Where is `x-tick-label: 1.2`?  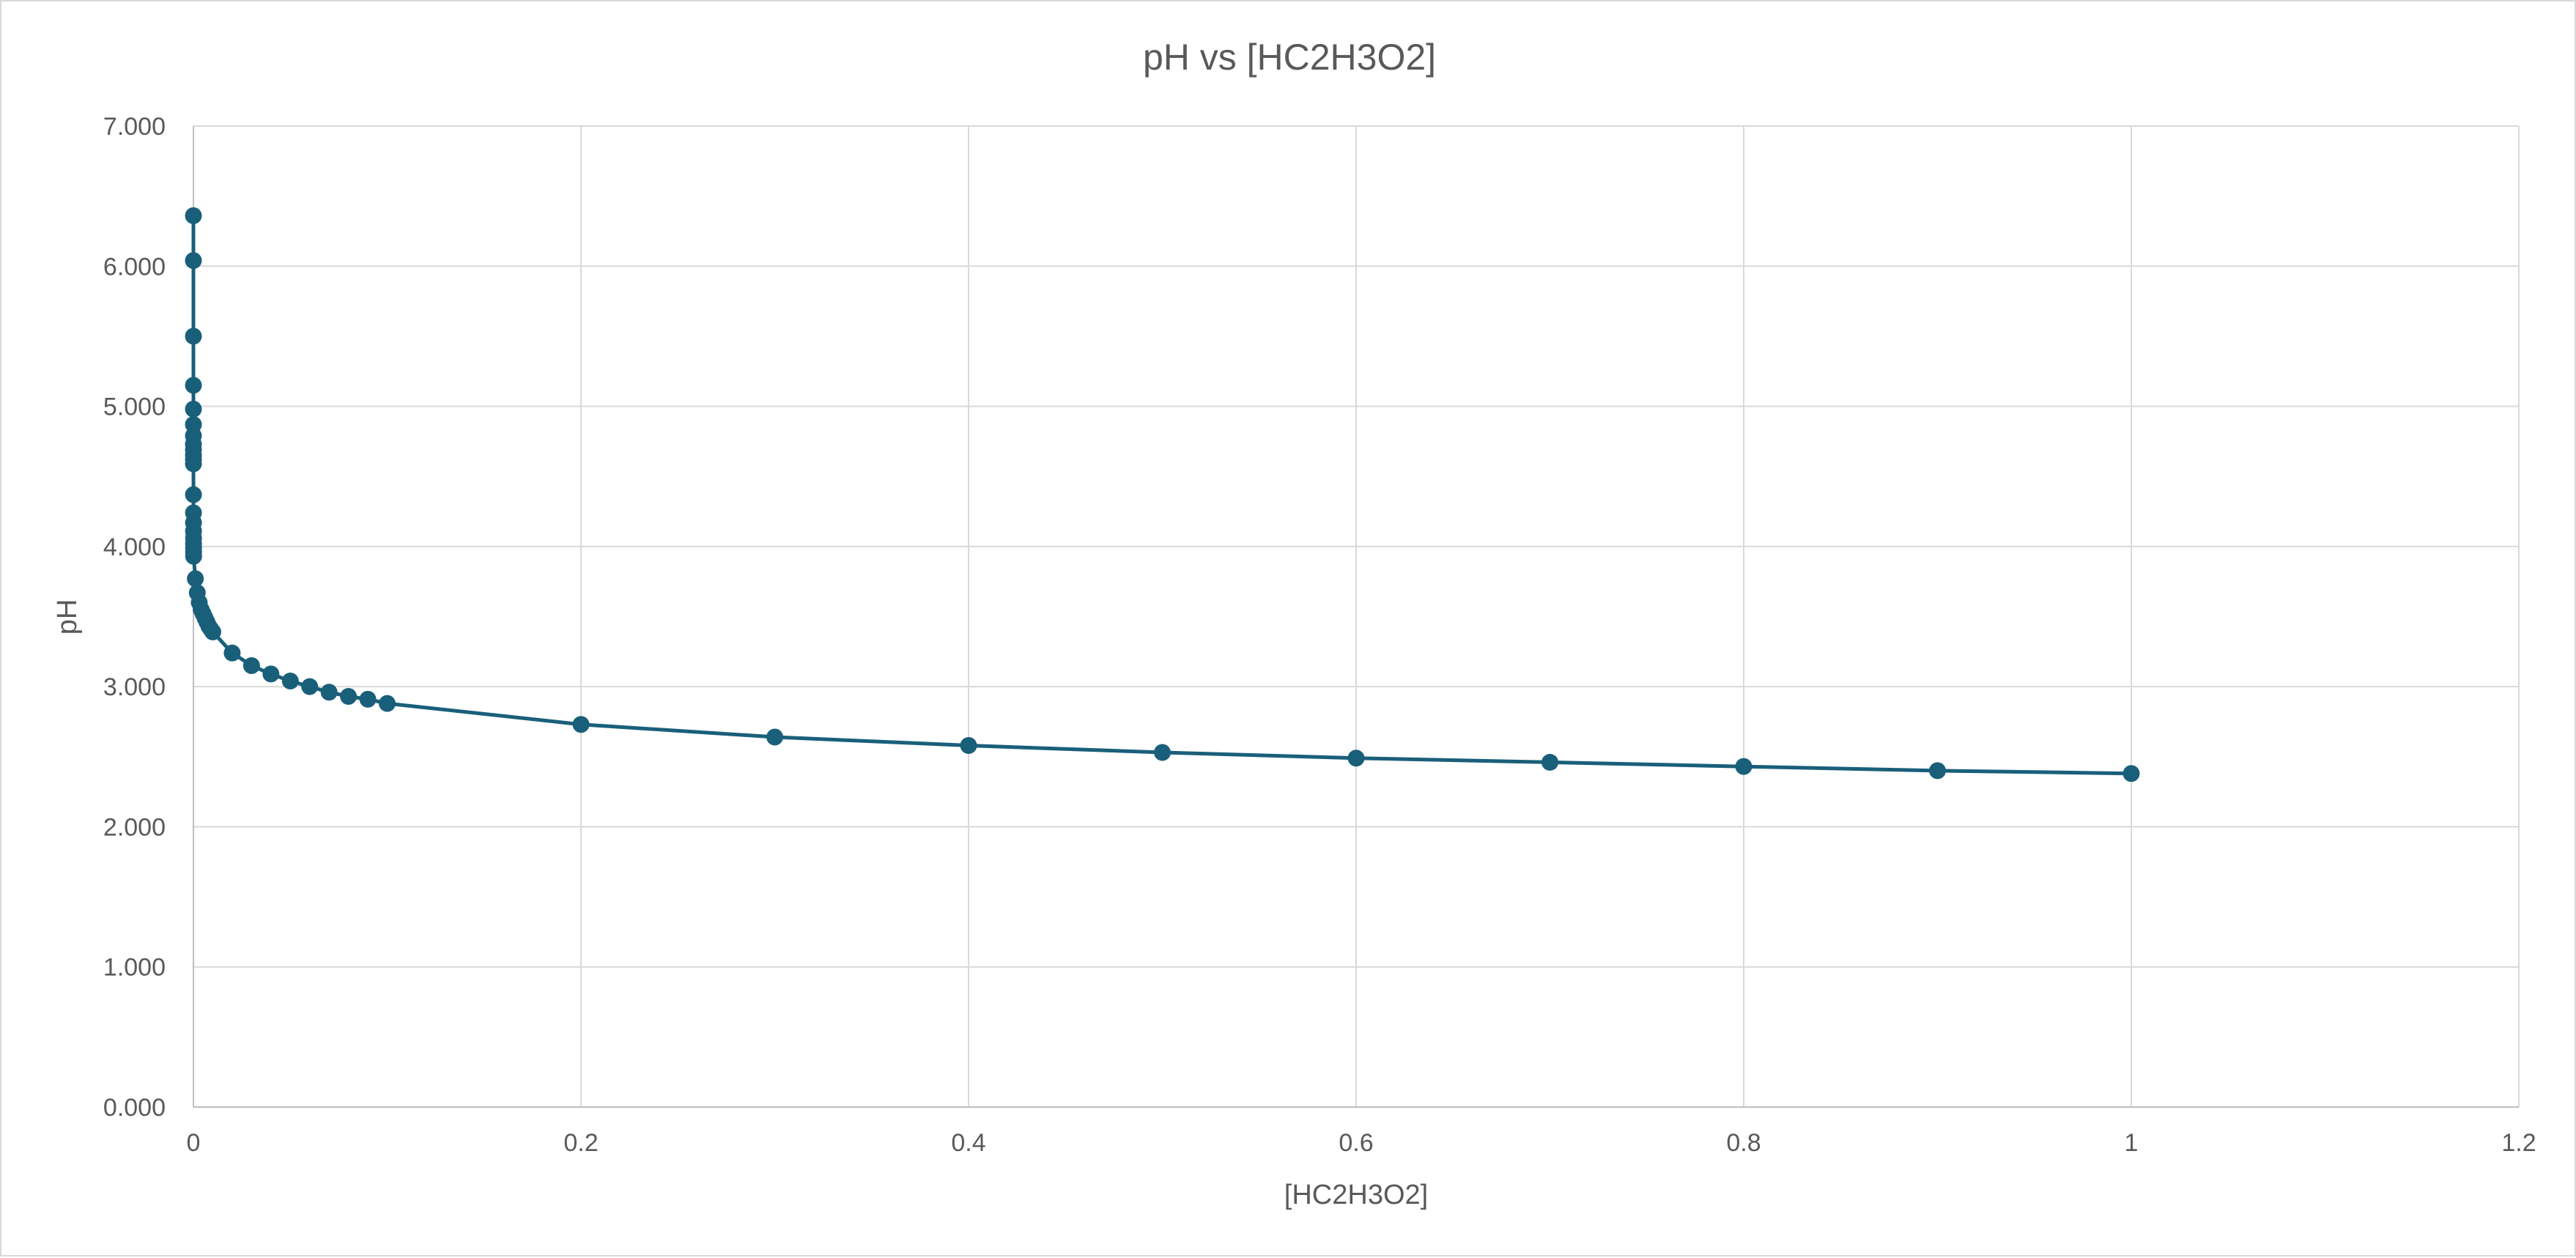 x-tick-label: 1.2 is located at coordinates (2518, 1143).